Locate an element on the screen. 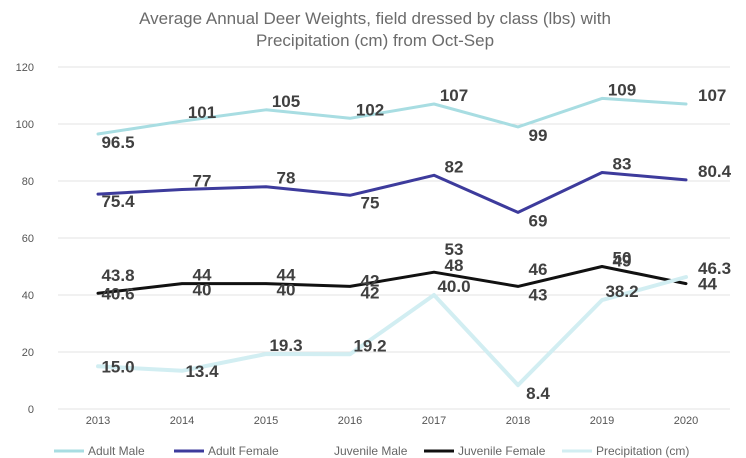  data-label-adult-female: 80.4 is located at coordinates (715, 171).